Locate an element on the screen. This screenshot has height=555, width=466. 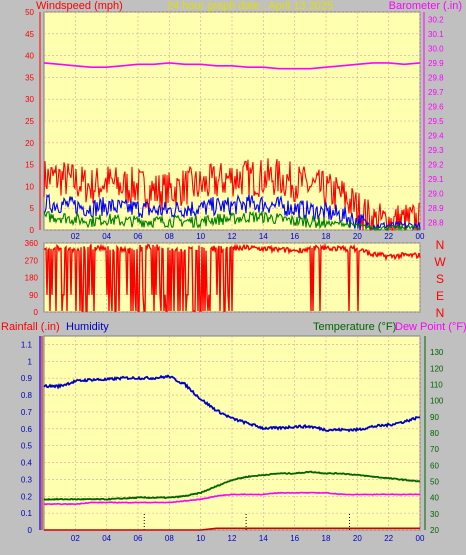
wind-ytick-10: 50 is located at coordinates (29, 12).